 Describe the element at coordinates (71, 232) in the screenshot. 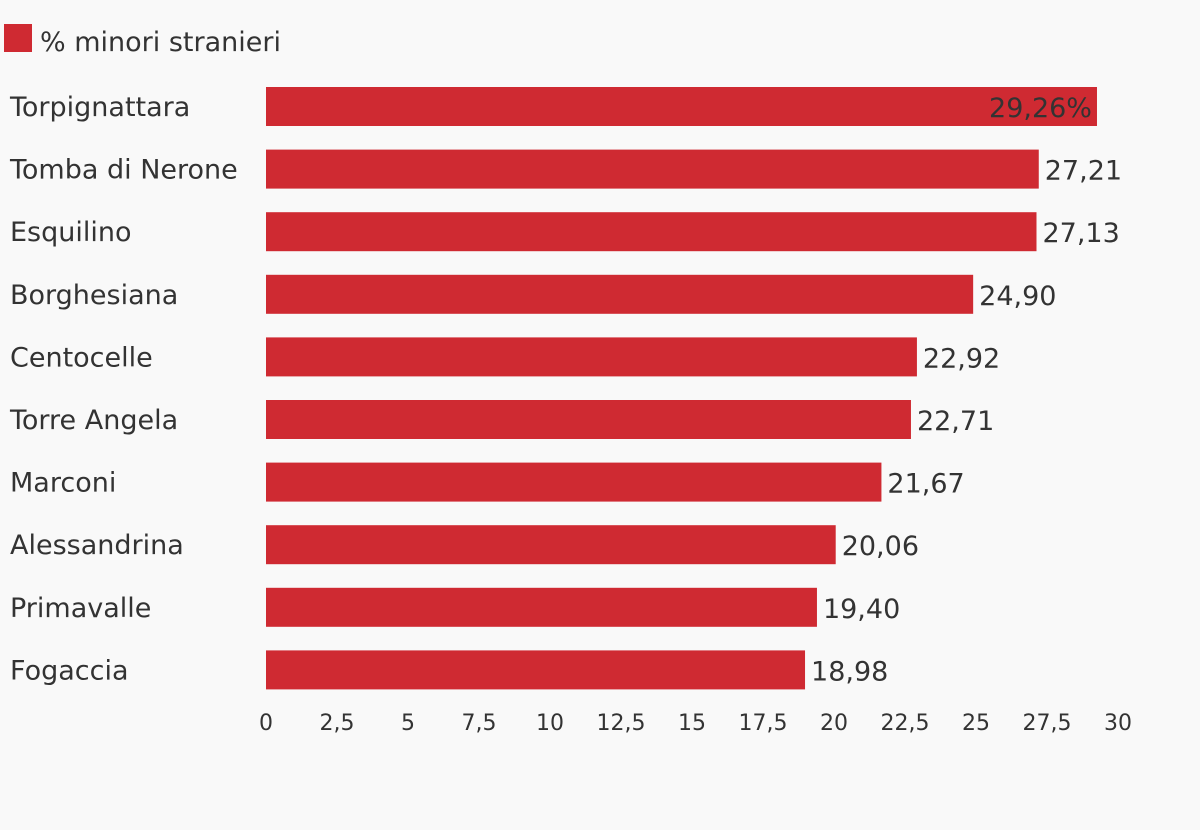

I see `category-label: Esquilino` at that location.